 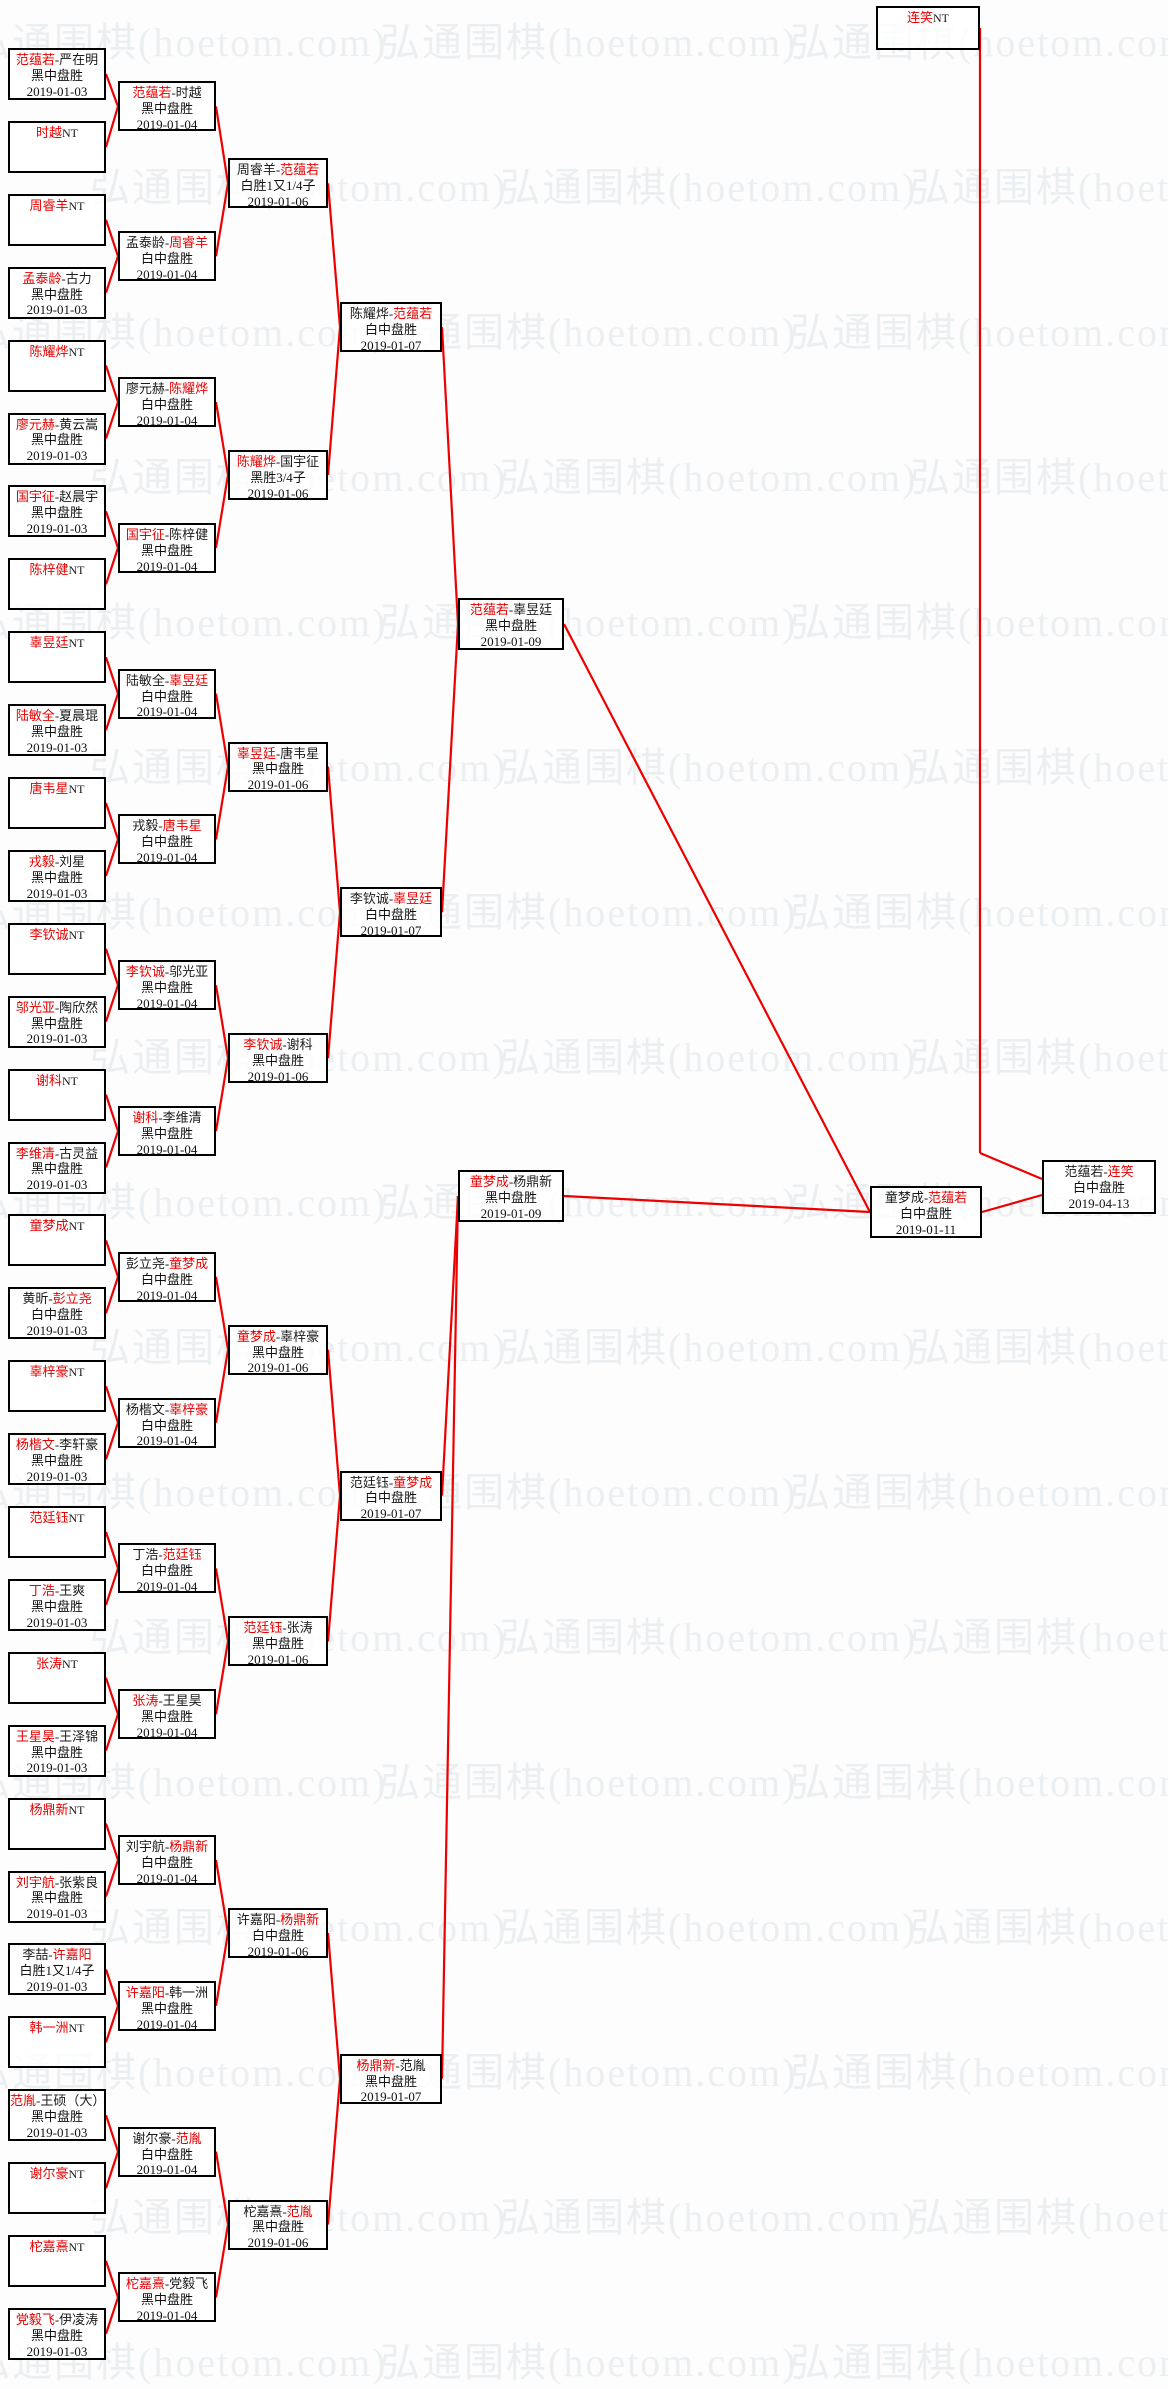 What do you see at coordinates (391, 2078) in the screenshot?
I see `match-node: 杨鼎新-范胤 黑中盘胜 2019-01-07` at bounding box center [391, 2078].